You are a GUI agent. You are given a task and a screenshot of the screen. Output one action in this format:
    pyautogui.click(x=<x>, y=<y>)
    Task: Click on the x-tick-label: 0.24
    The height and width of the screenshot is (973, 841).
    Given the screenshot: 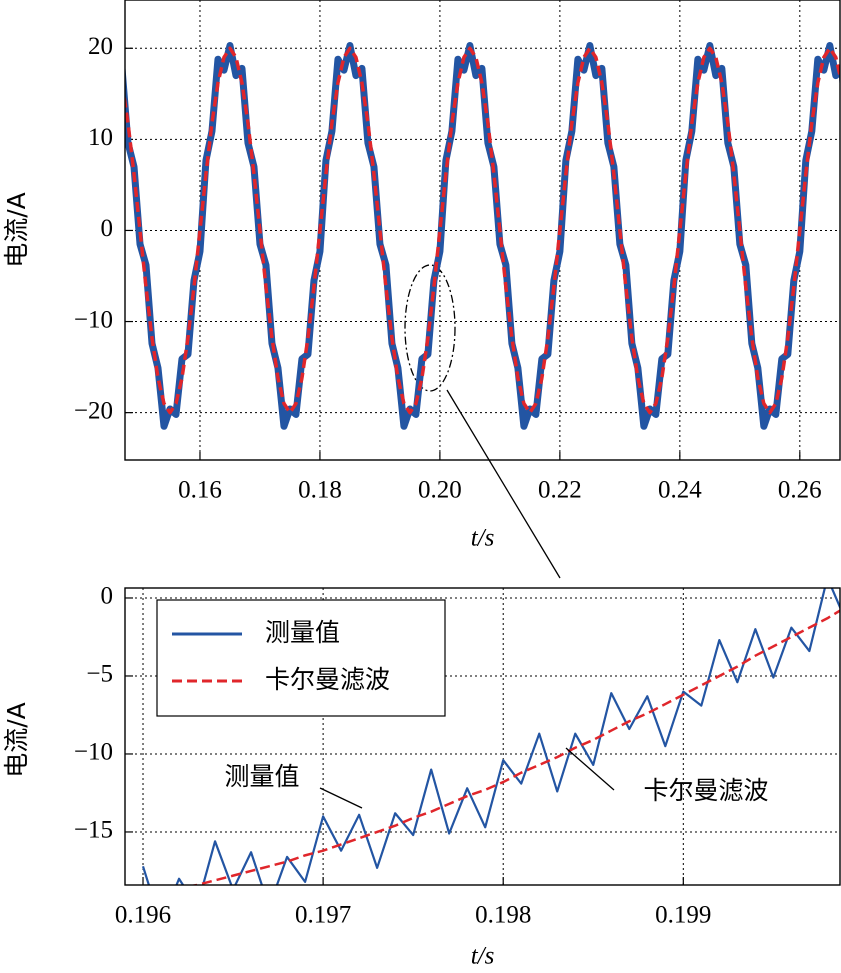 What is the action you would take?
    pyautogui.click(x=680, y=490)
    